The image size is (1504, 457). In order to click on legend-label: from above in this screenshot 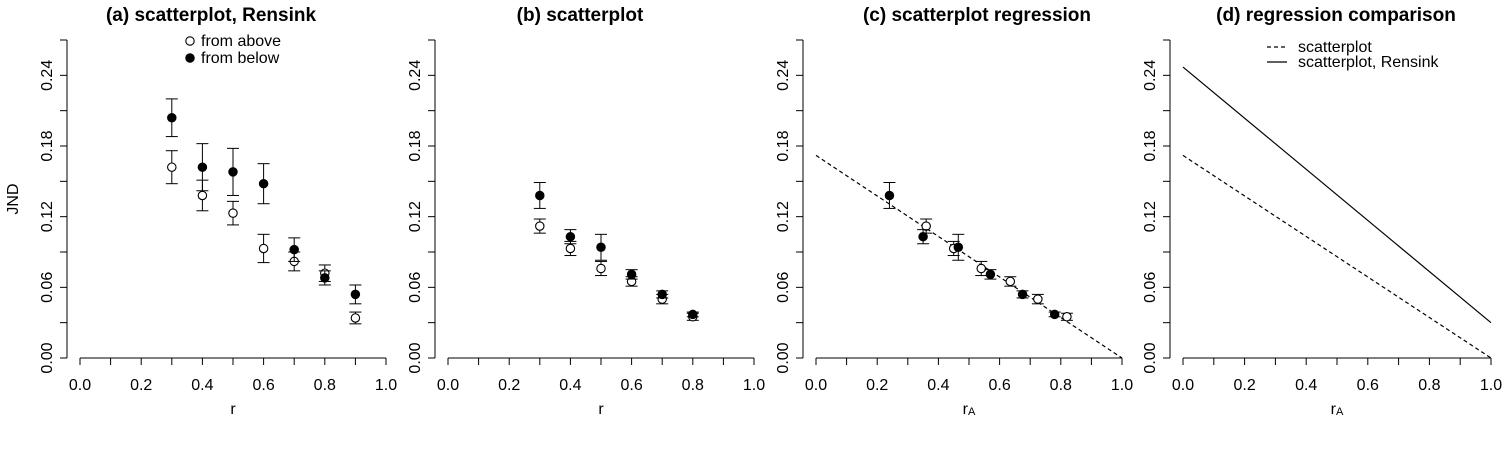, I will do `click(241, 41)`.